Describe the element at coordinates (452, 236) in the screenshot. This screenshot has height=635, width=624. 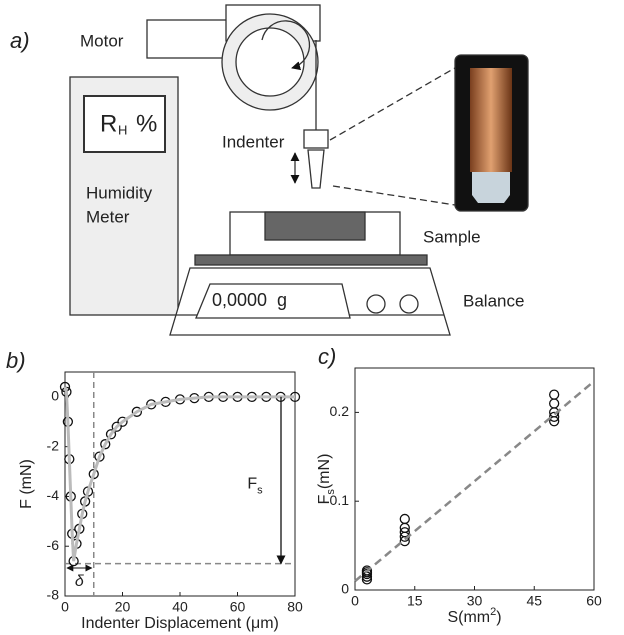
I see `sample-label: Sample` at that location.